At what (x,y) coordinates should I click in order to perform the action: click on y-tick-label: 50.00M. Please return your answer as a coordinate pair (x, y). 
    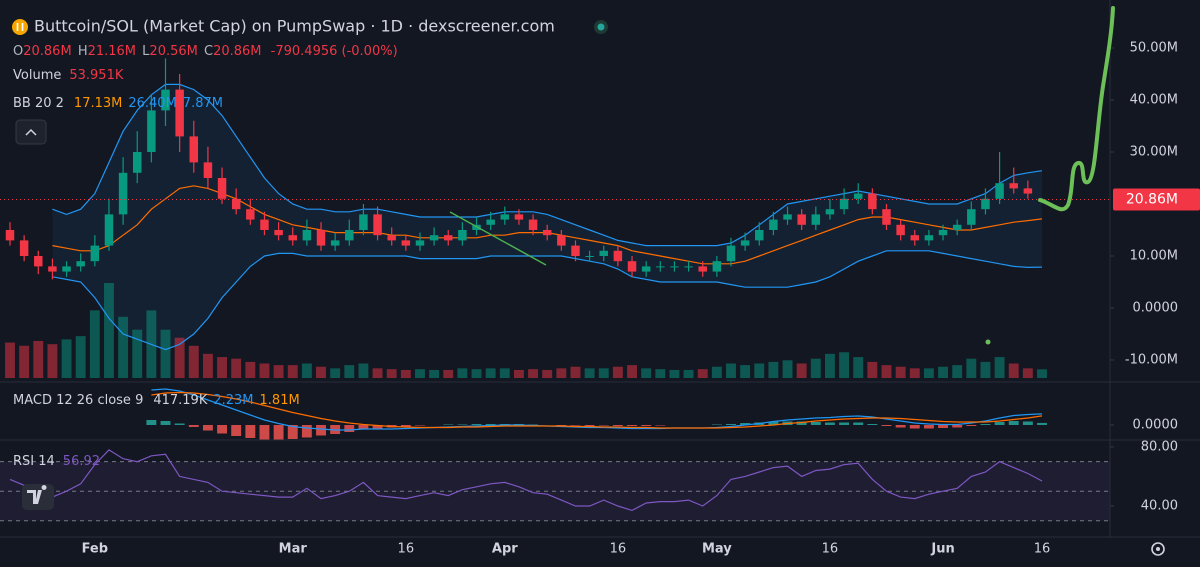
    Looking at the image, I should click on (1154, 47).